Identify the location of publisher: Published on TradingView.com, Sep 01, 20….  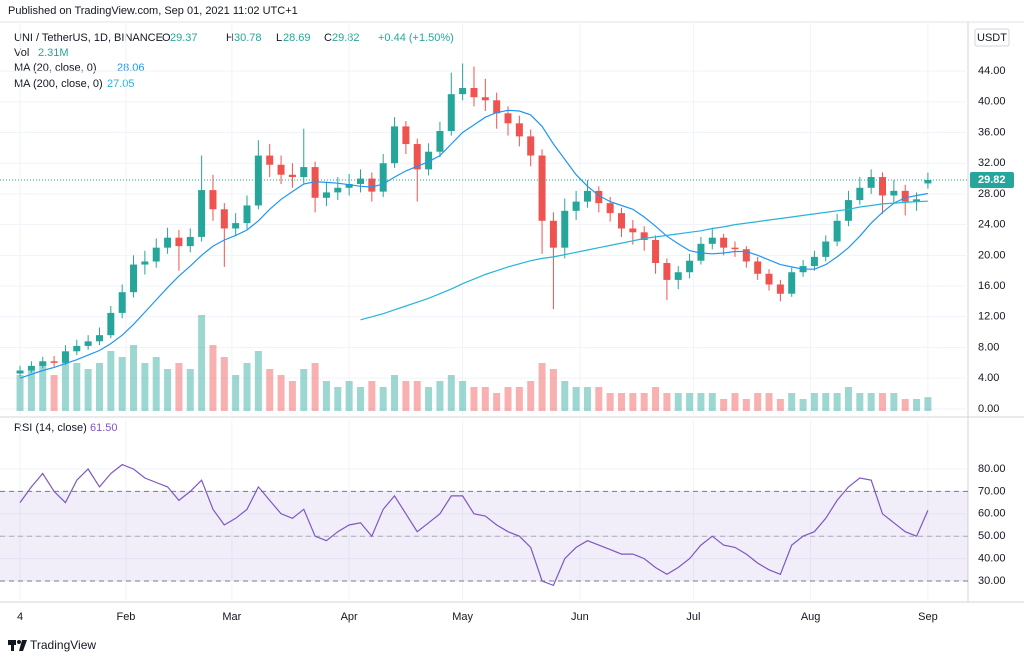
(153, 11).